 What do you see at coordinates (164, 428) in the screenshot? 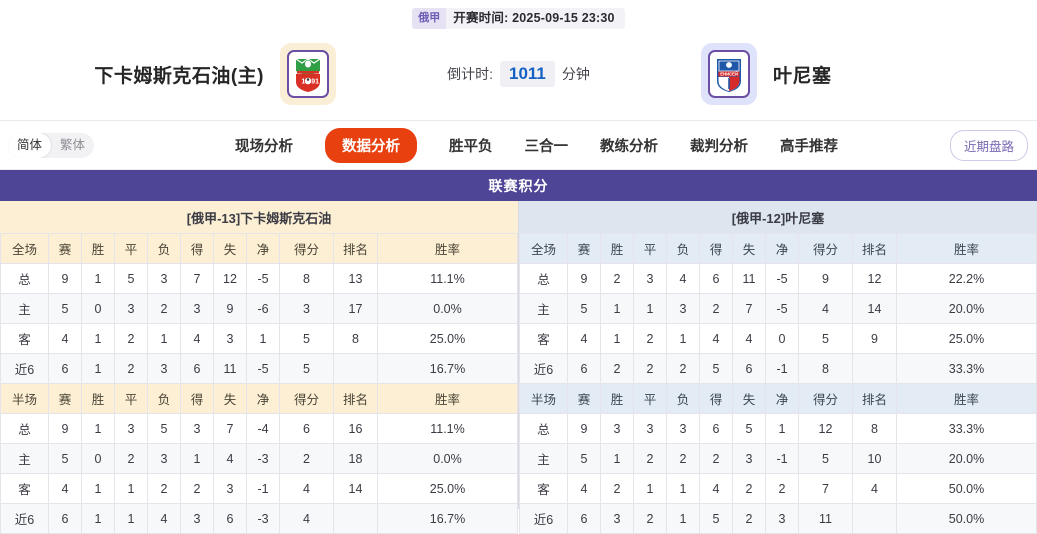
I see `cell-loss: 5` at bounding box center [164, 428].